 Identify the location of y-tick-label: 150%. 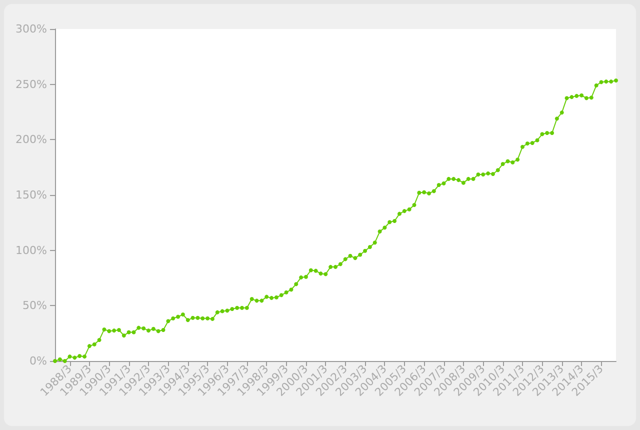
(31, 195).